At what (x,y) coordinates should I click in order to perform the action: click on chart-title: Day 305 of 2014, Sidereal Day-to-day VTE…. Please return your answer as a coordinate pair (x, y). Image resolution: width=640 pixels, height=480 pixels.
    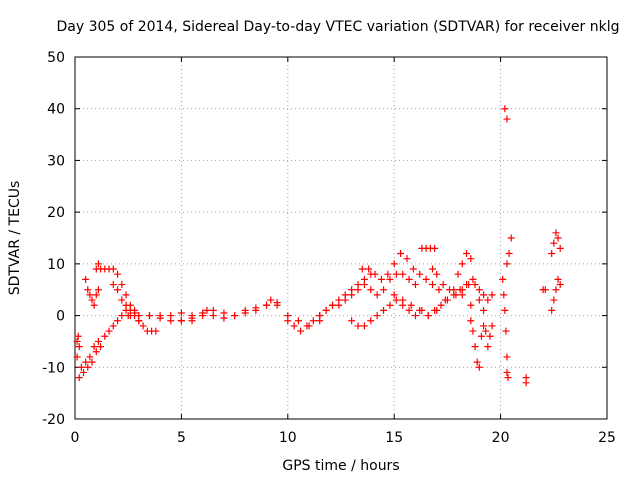
    Looking at the image, I should click on (338, 27).